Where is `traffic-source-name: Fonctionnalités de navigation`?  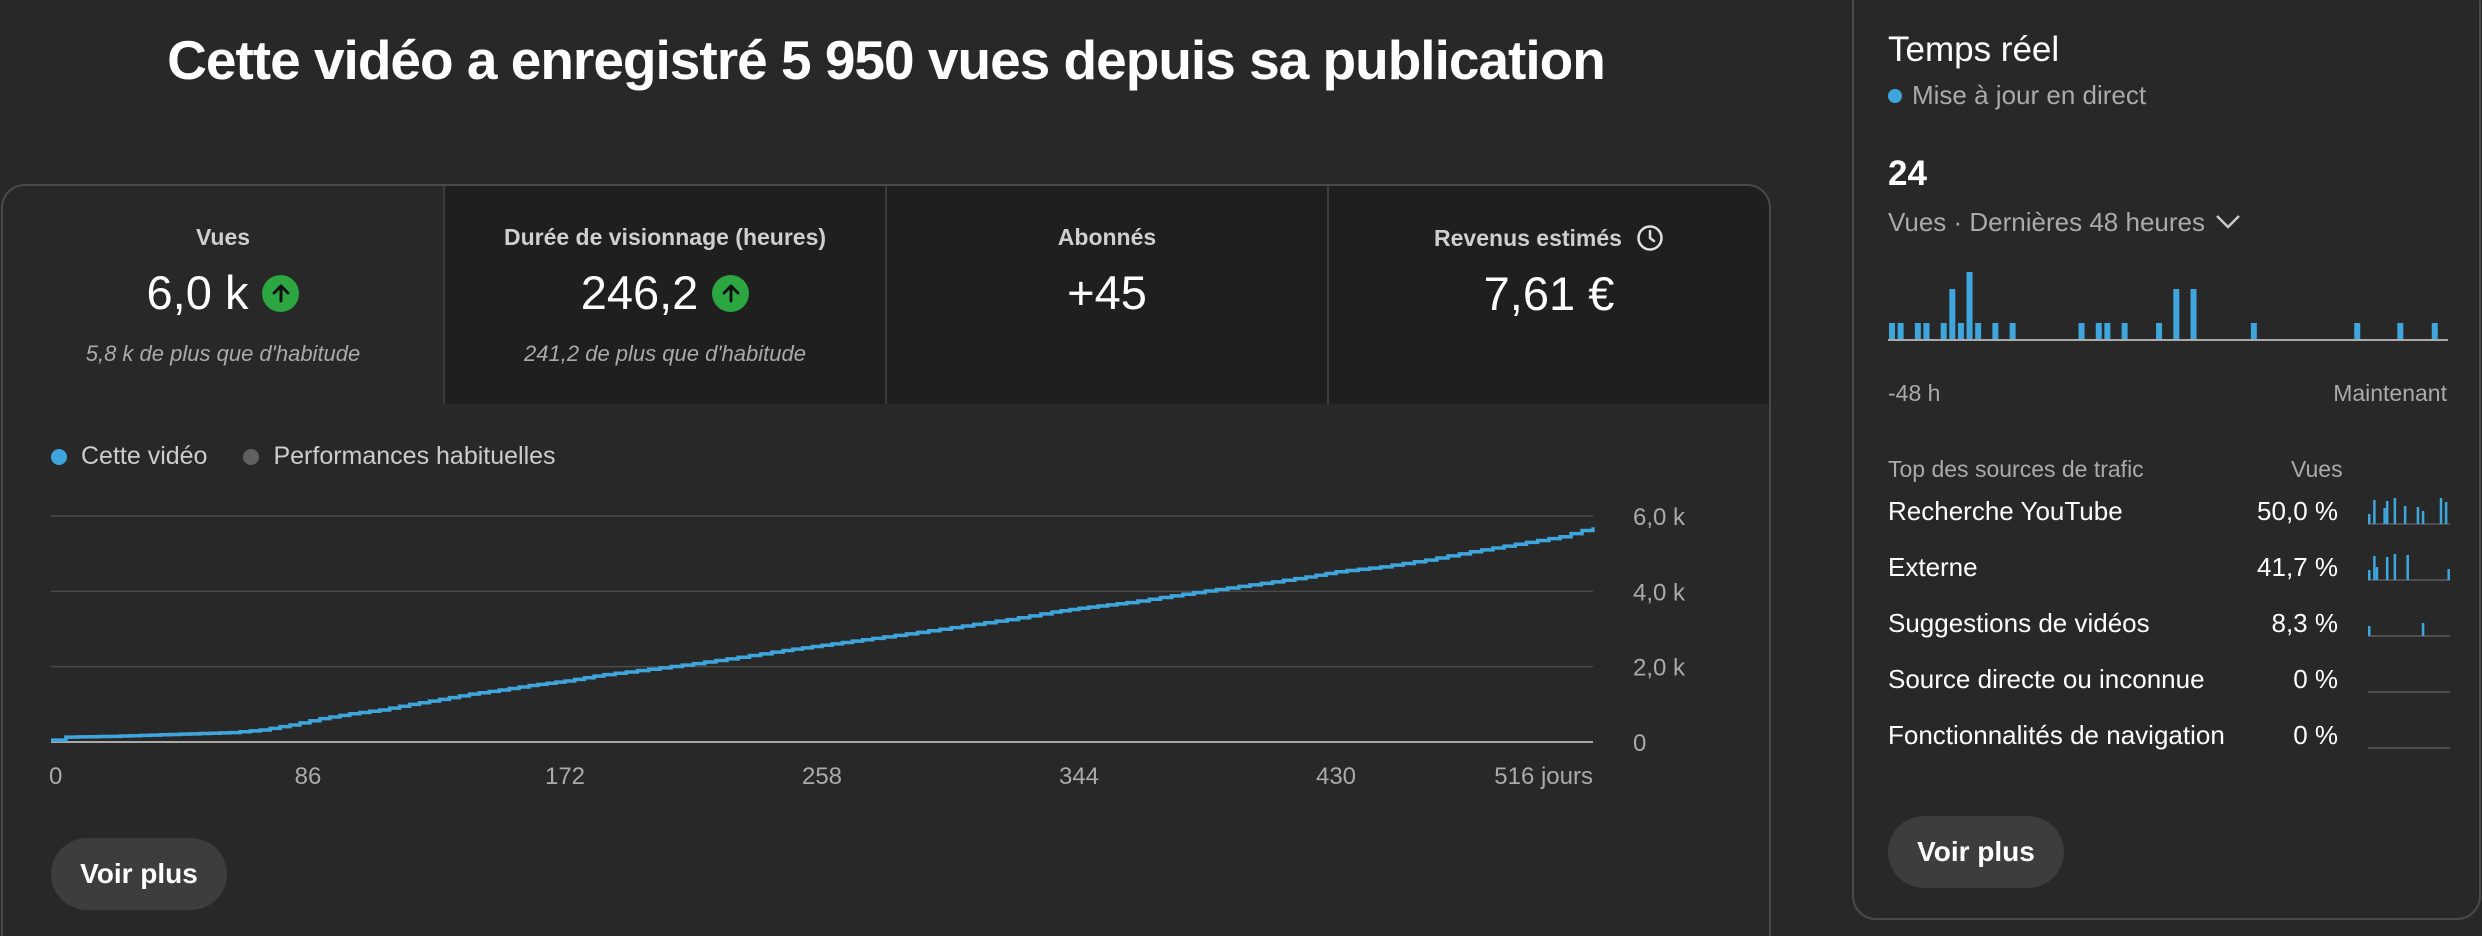
traffic-source-name: Fonctionnalités de navigation is located at coordinates (2056, 735).